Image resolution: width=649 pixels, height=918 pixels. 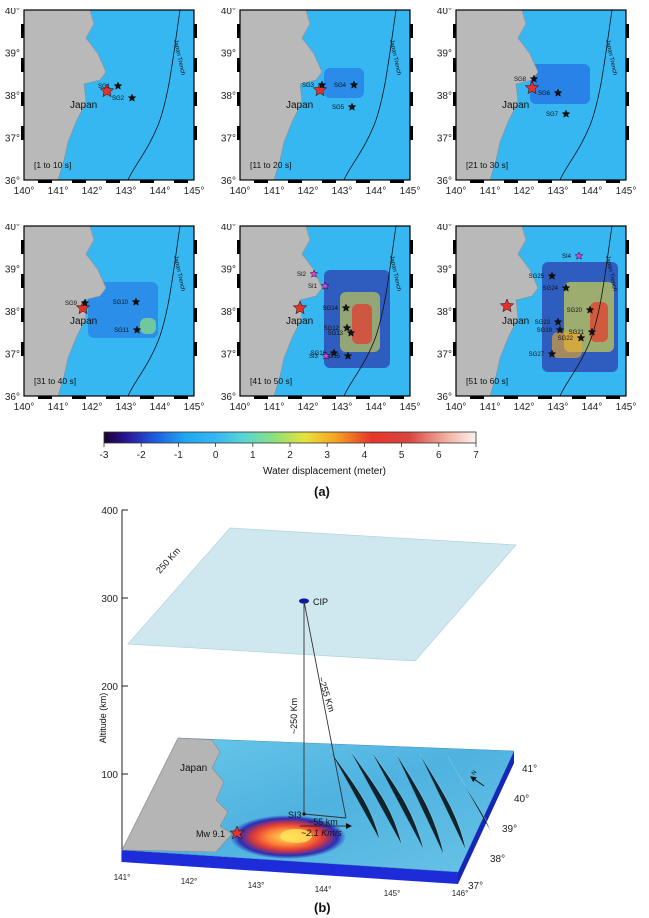 What do you see at coordinates (118, 99) in the screenshot?
I see `station-label: SG2` at bounding box center [118, 99].